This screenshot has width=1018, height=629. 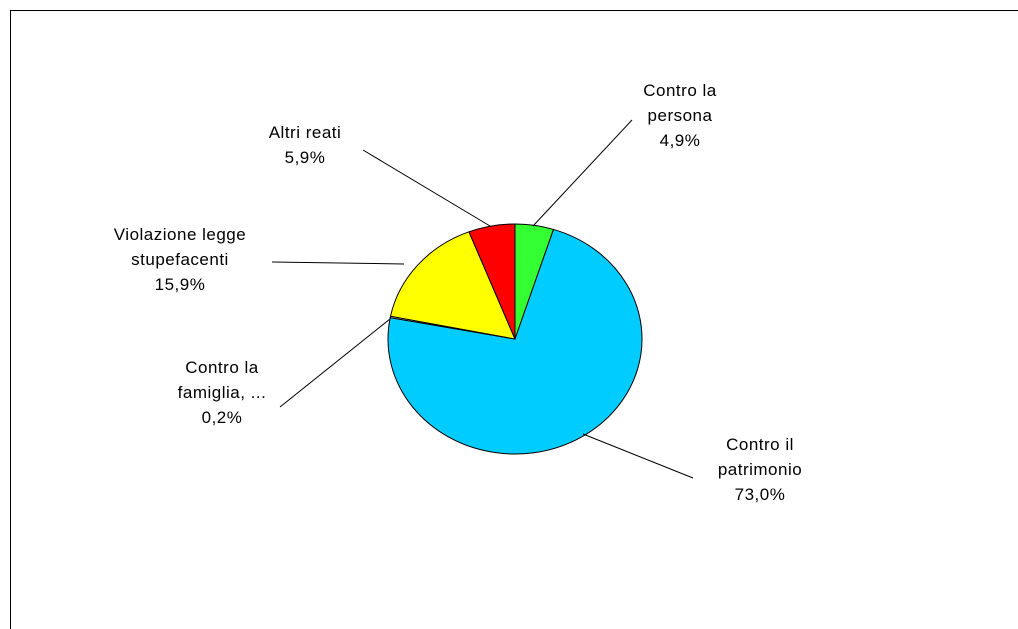 I want to click on slice-label: Contro il patrimonio 73,0%, so click(x=760, y=469).